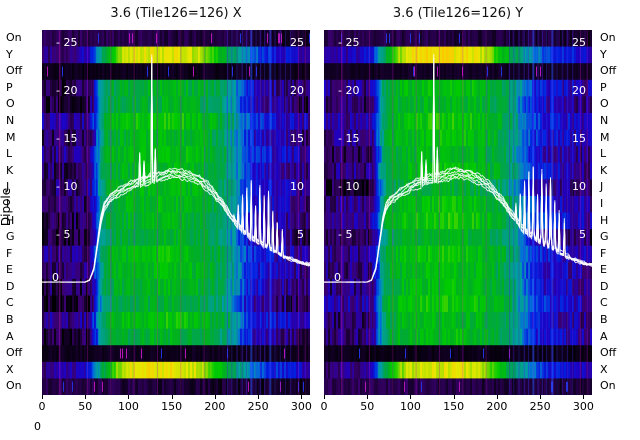  Describe the element at coordinates (458, 13) in the screenshot. I see `panel-y-title: 3.6 (Tile126=126) Y` at that location.